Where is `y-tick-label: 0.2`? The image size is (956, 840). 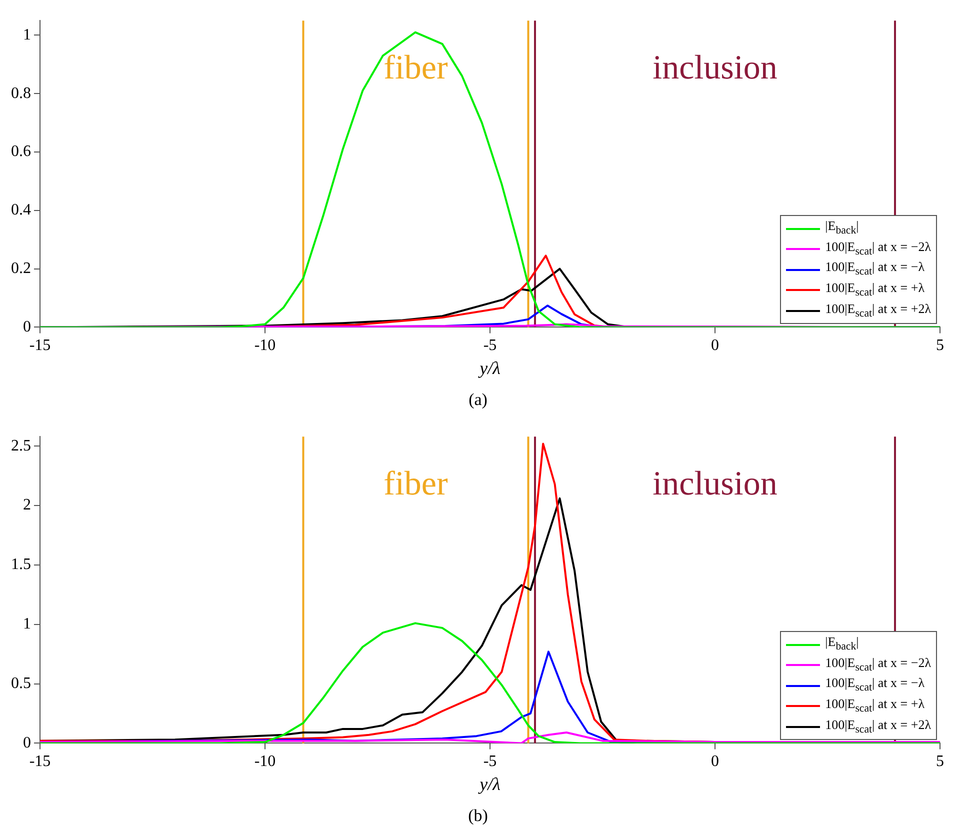 y-tick-label: 0.2 is located at coordinates (21, 269).